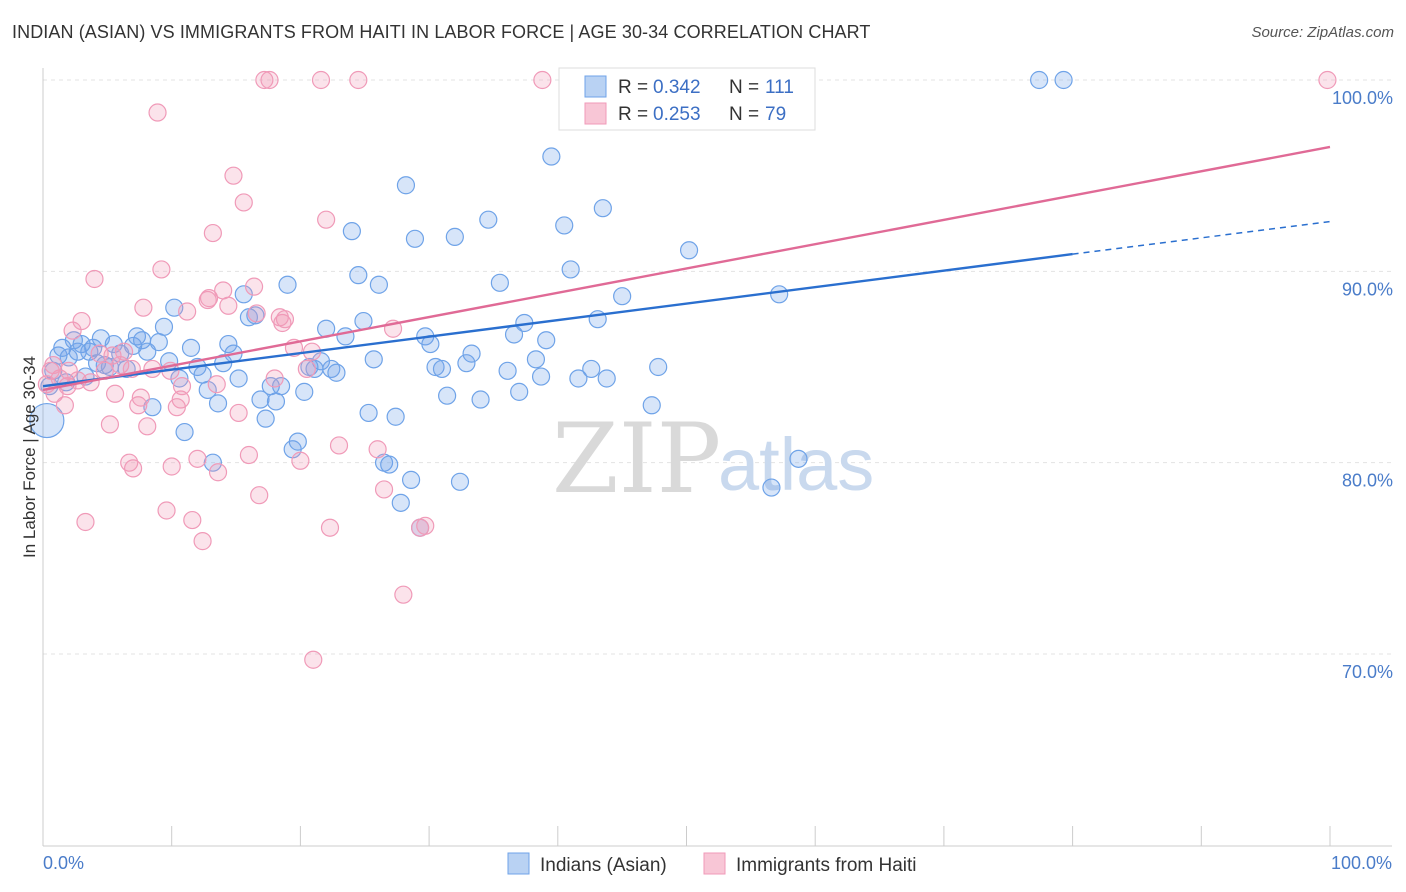 Image resolution: width=1406 pixels, height=892 pixels. I want to click on y-tick-label: 100.0%, so click(1362, 98).